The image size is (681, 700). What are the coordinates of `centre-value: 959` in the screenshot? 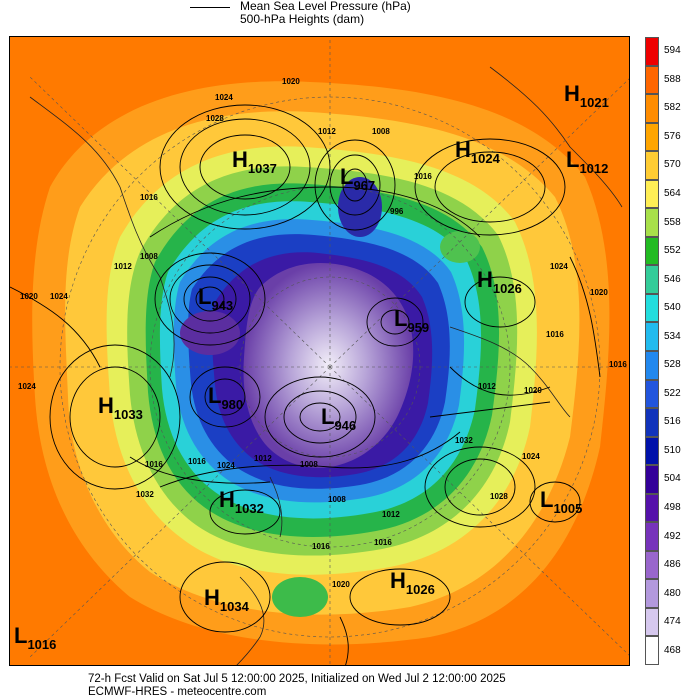 It's located at (418, 327).